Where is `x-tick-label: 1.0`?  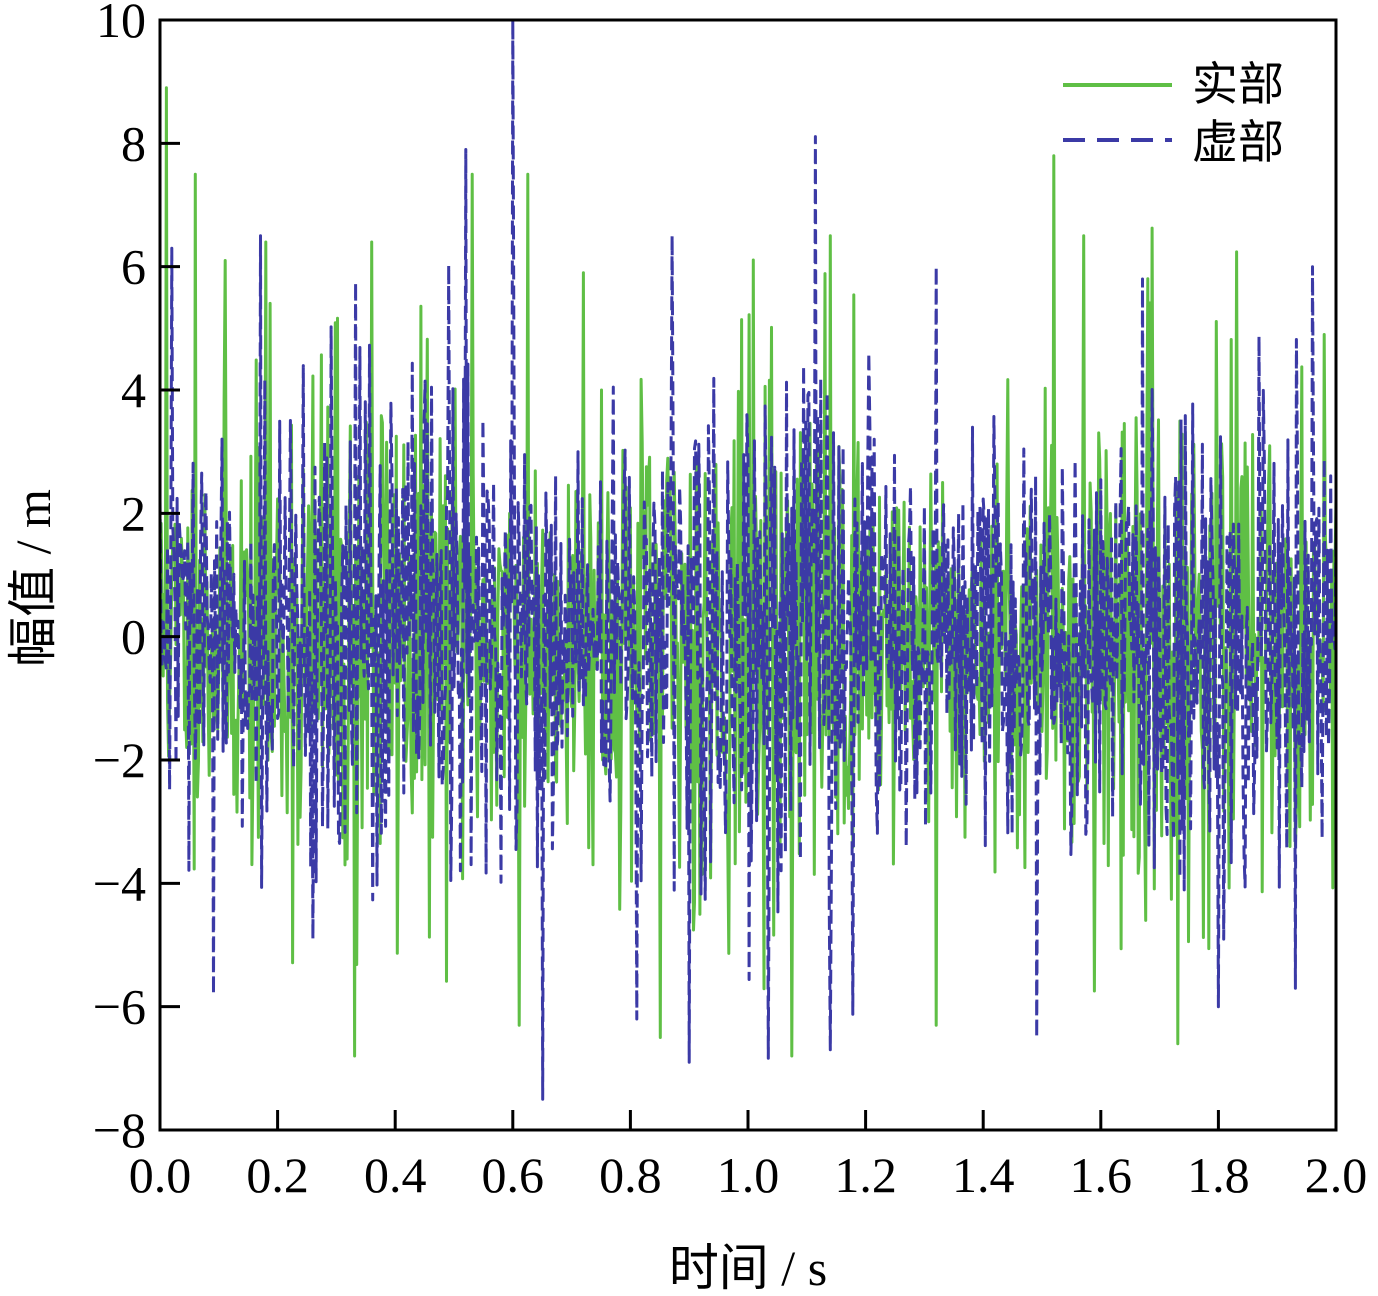
x-tick-label: 1.0 is located at coordinates (748, 1175).